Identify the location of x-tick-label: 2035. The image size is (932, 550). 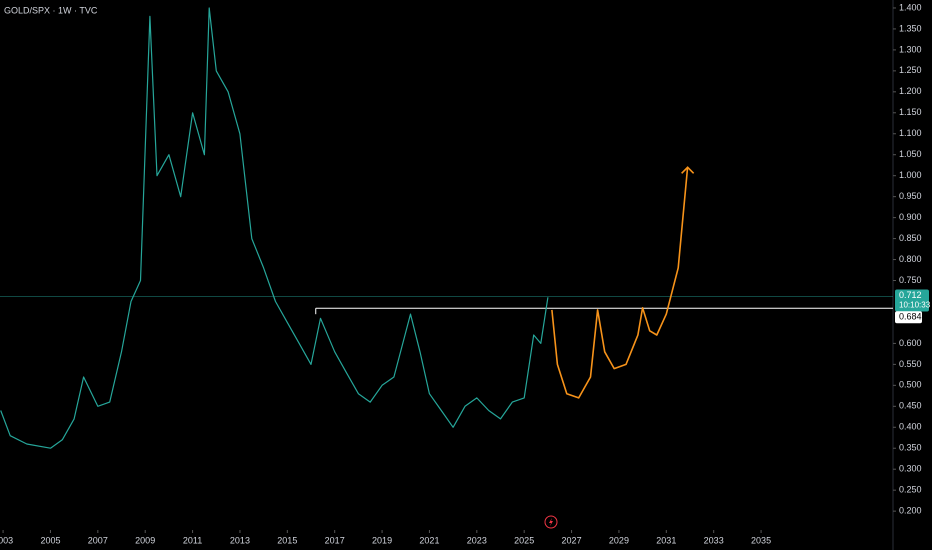
(761, 540).